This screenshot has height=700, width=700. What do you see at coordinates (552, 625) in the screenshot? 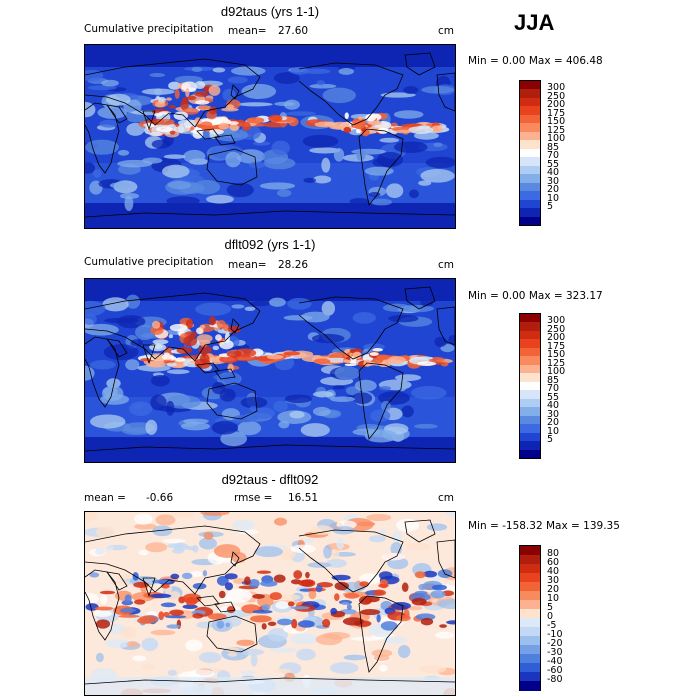
I see `colorbar-tick-label: -5` at bounding box center [552, 625].